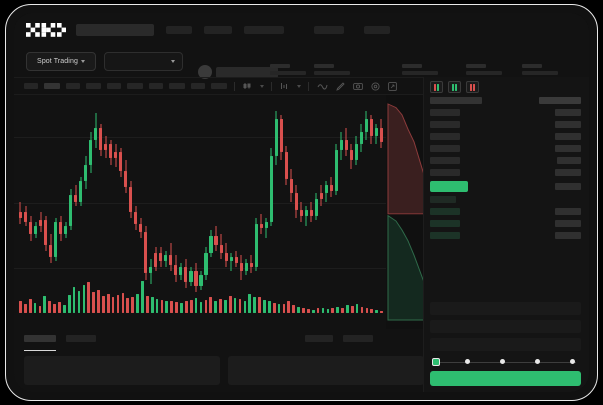 This screenshot has width=603, height=405. I want to click on amount-field, so click(505, 344).